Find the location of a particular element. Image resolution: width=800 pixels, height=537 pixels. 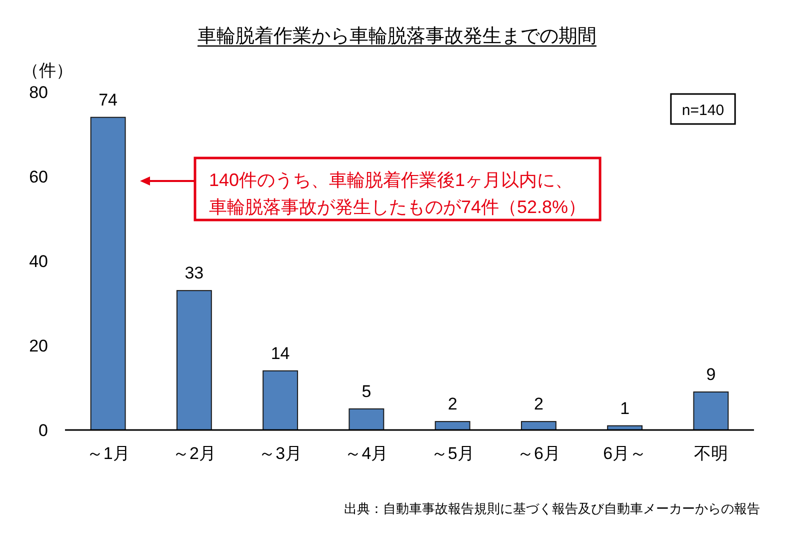

chart-title: 車輪脱着作業から車輪脱落事故発生までの期間 is located at coordinates (397, 36).